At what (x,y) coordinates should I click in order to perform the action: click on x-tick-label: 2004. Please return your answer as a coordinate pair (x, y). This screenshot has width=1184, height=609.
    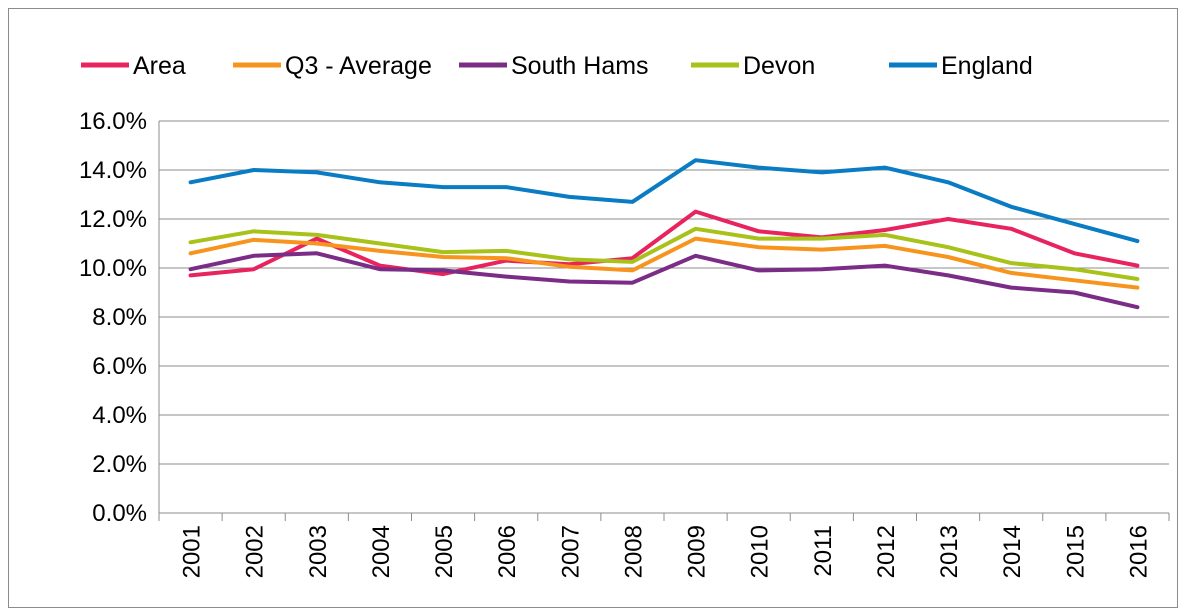
    Looking at the image, I should click on (381, 551).